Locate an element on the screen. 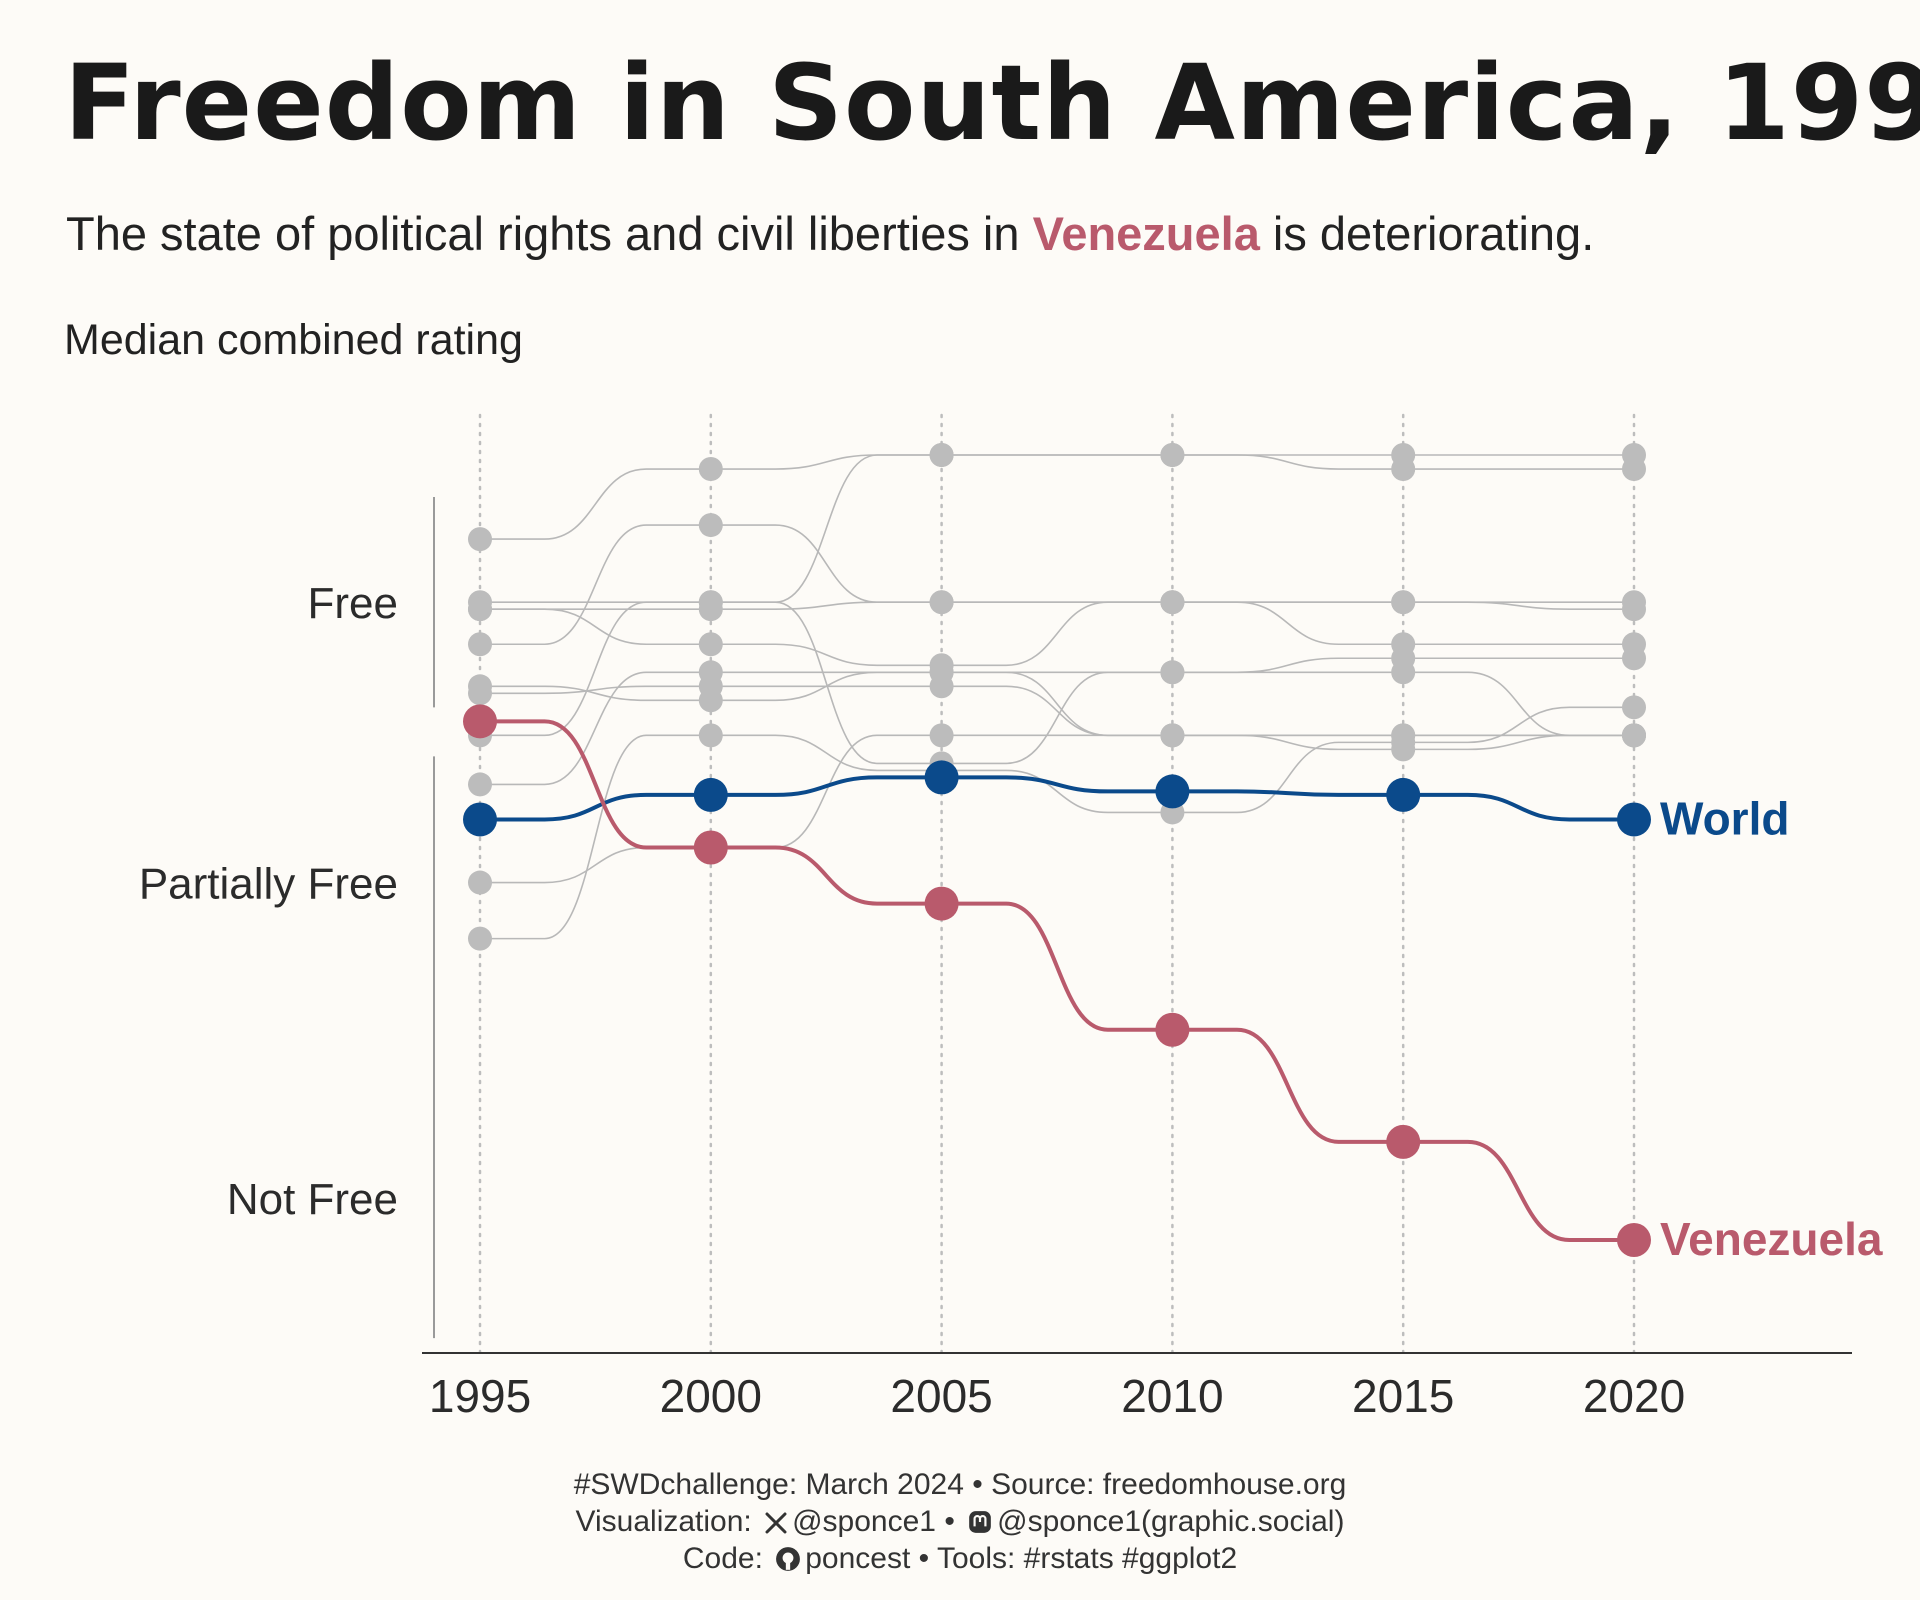 This screenshot has height=1600, width=1920. github-icon is located at coordinates (788, 1559).